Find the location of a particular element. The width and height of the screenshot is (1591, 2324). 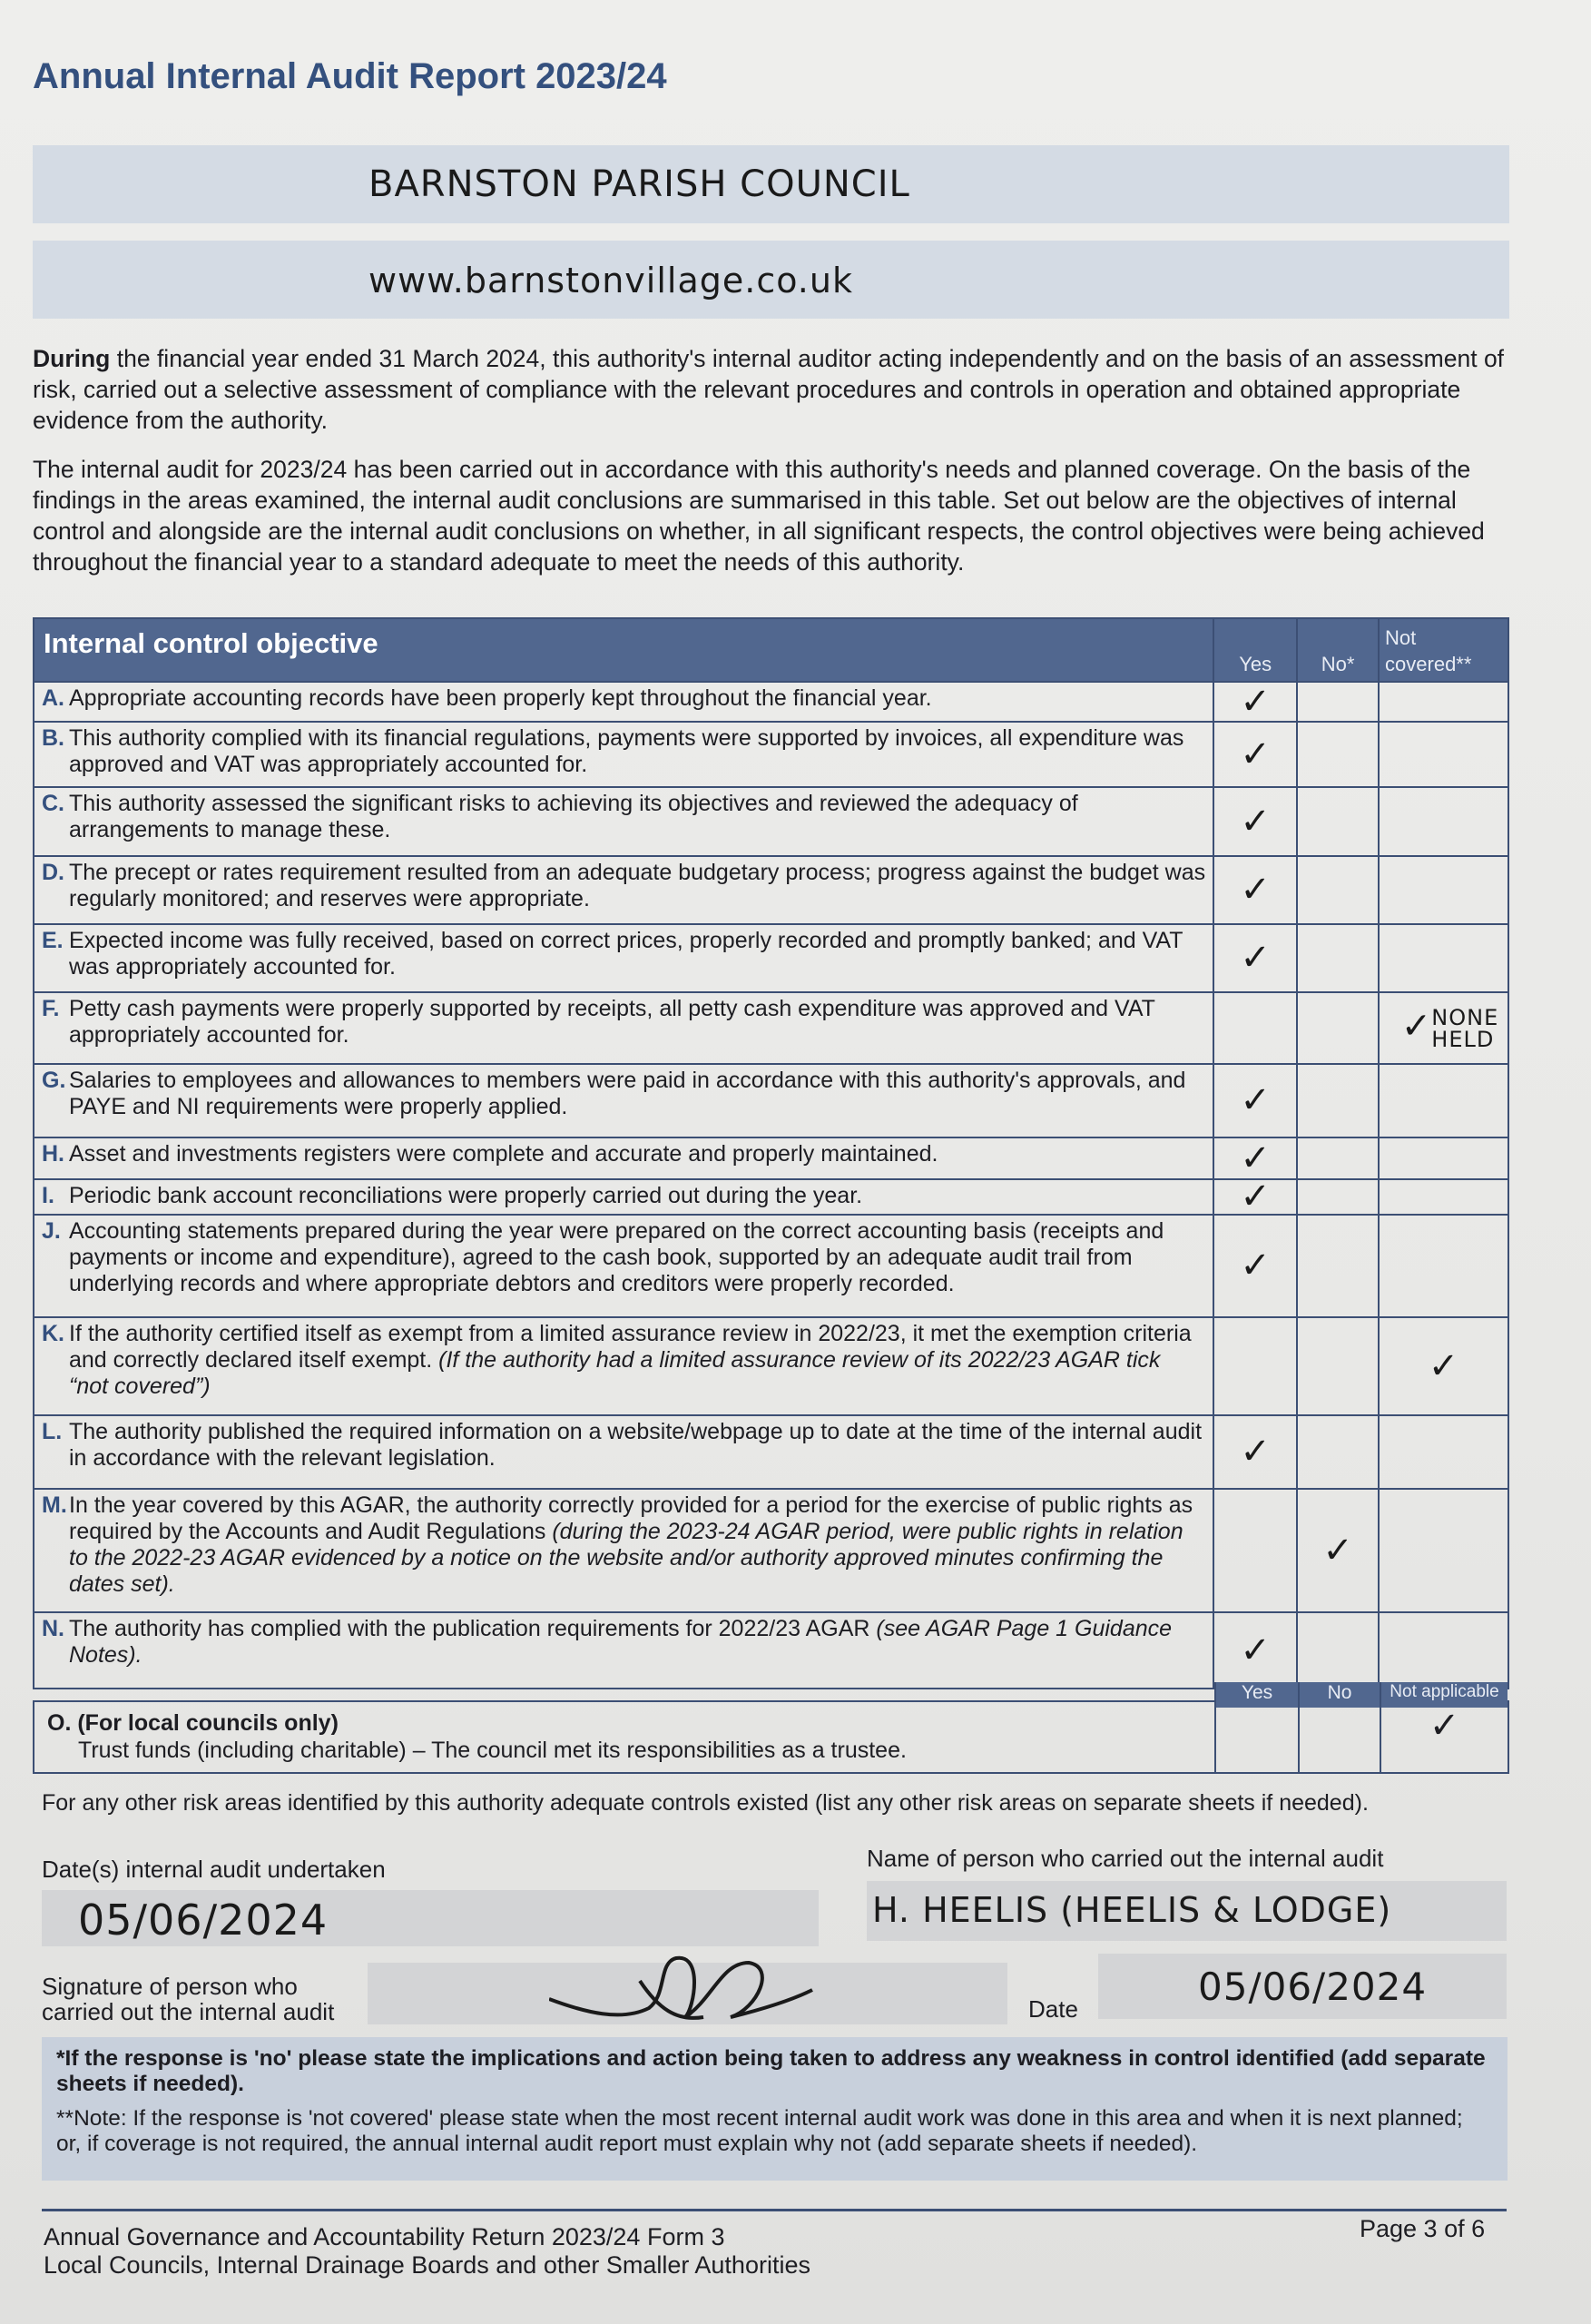

row-o-no-label: No is located at coordinates (1340, 1695).